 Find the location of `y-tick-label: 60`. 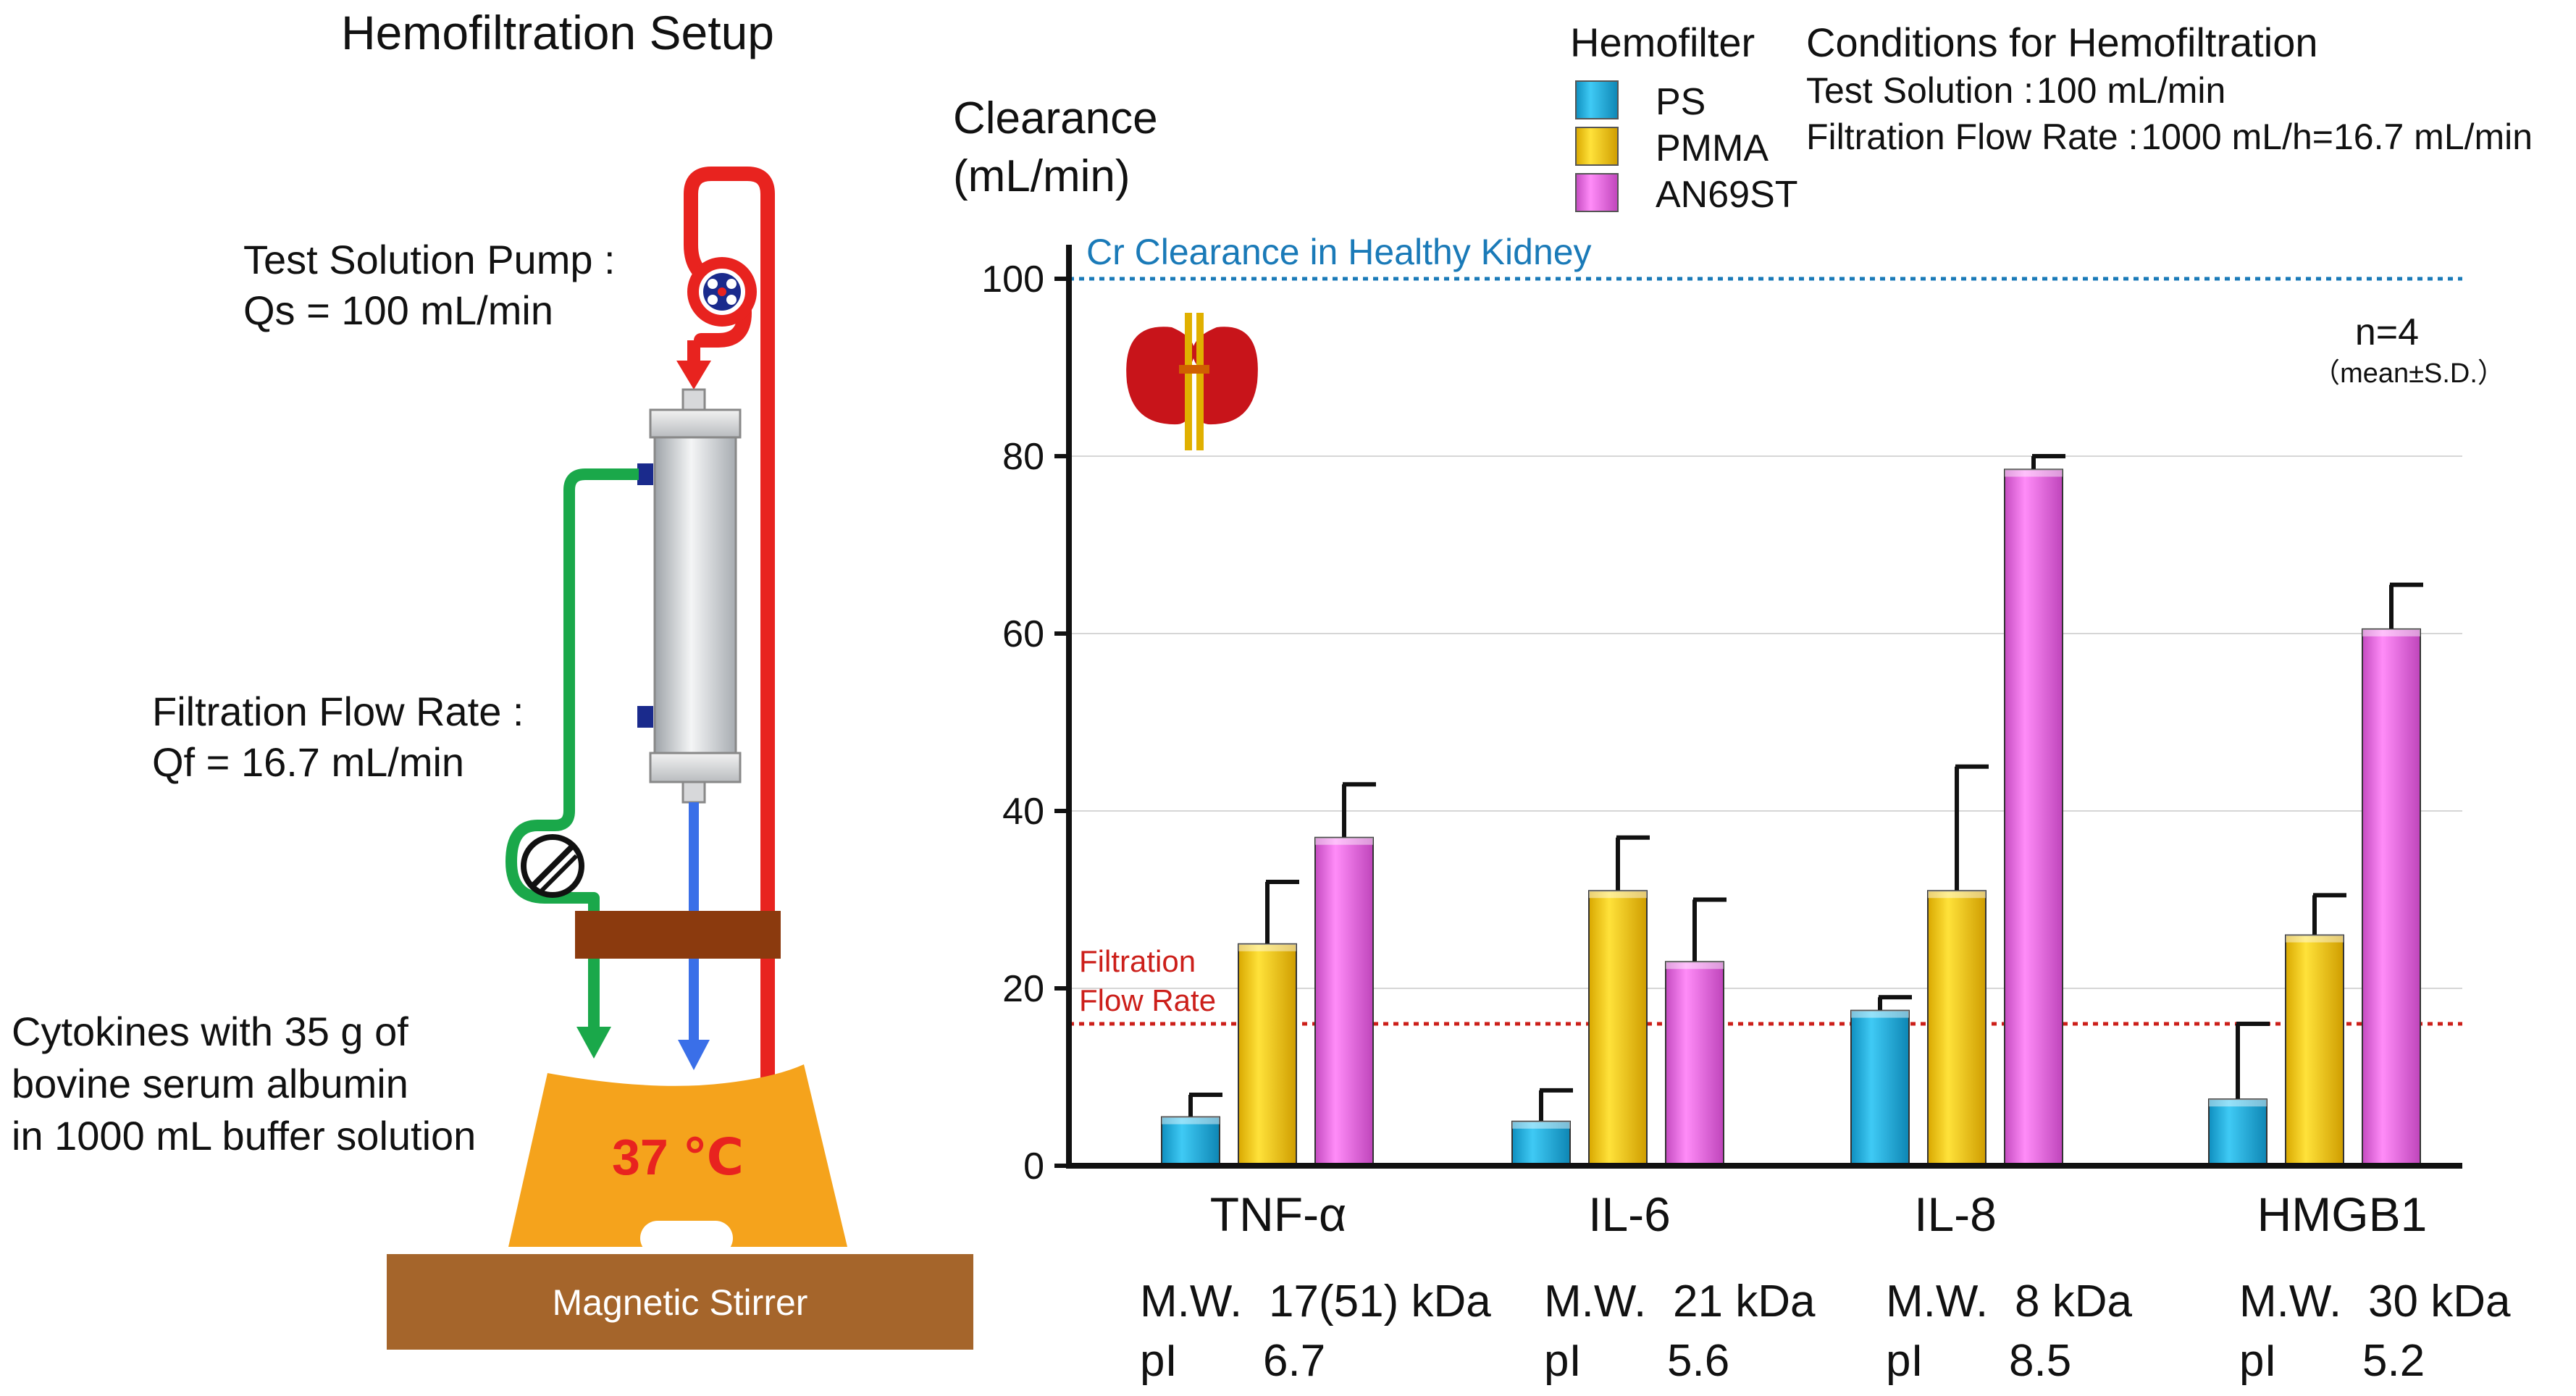

y-tick-label: 60 is located at coordinates (1023, 634).